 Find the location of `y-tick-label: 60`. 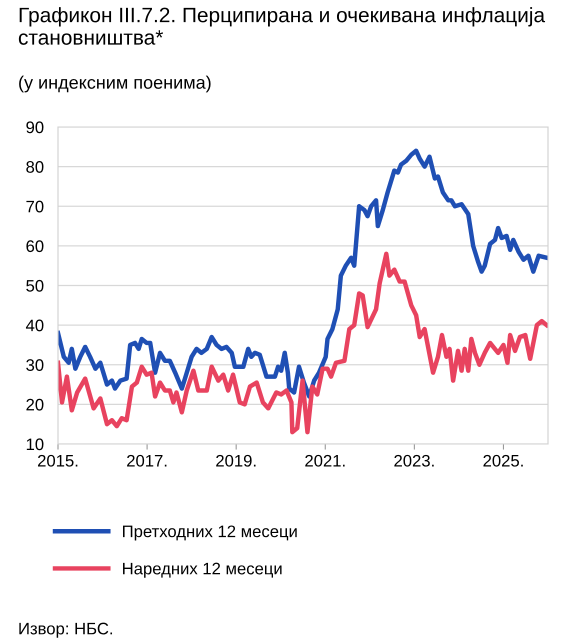

y-tick-label: 60 is located at coordinates (35, 246).